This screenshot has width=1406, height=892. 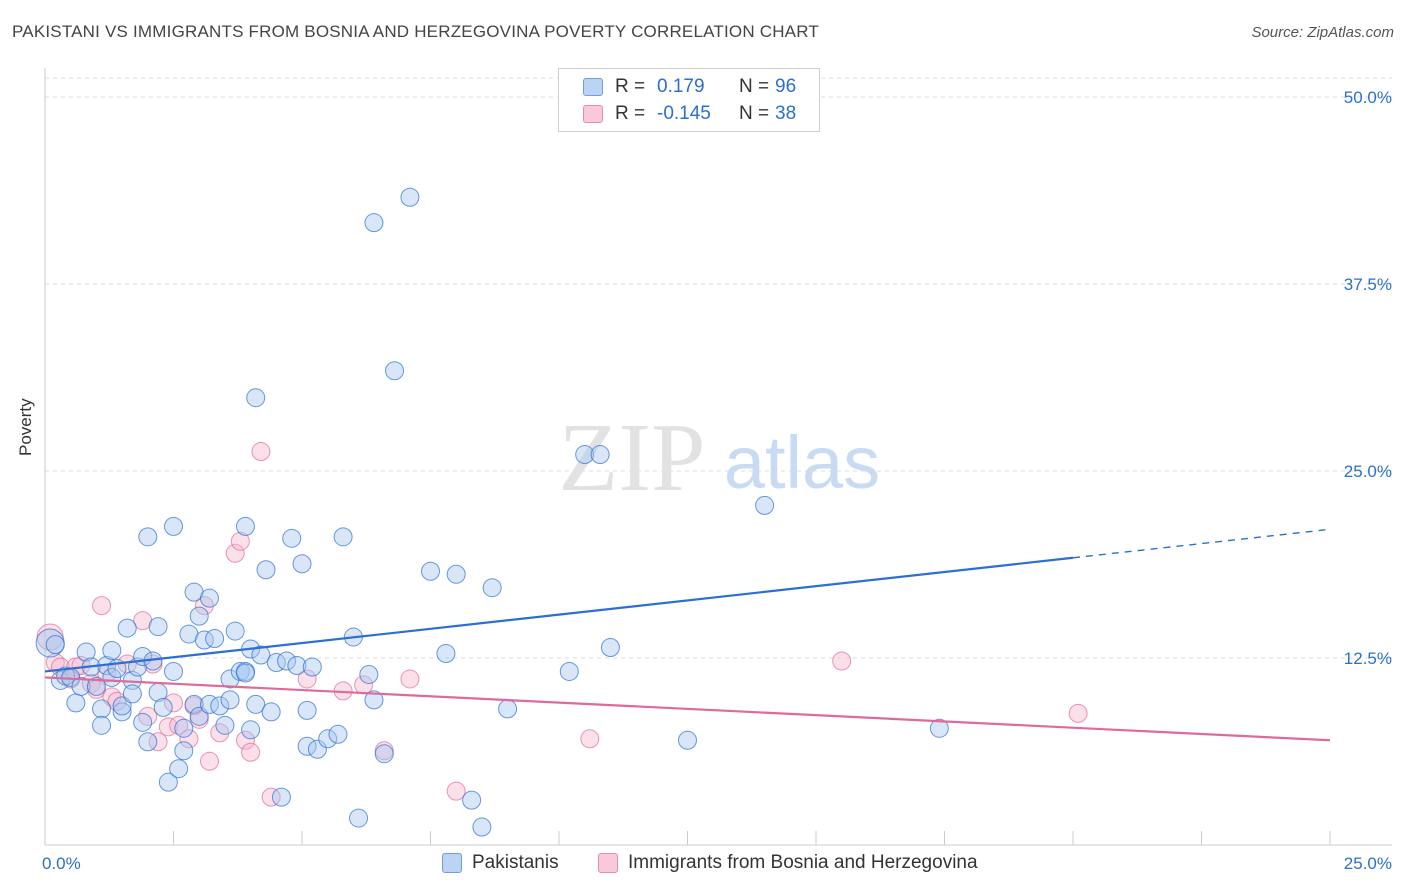 I want to click on legend-row-bosnia: R = -0.145 N = 38, so click(x=689, y=114).